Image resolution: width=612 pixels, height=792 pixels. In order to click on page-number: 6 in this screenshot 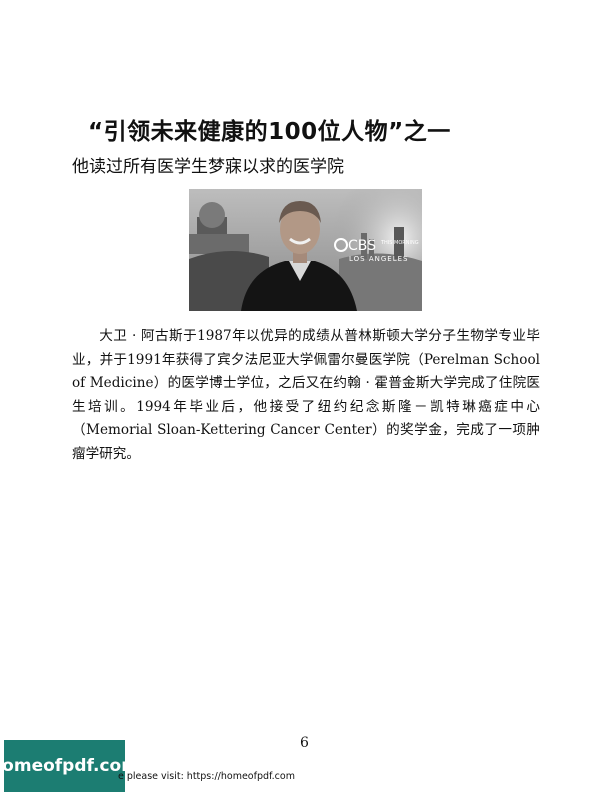, I will do `click(304, 743)`.